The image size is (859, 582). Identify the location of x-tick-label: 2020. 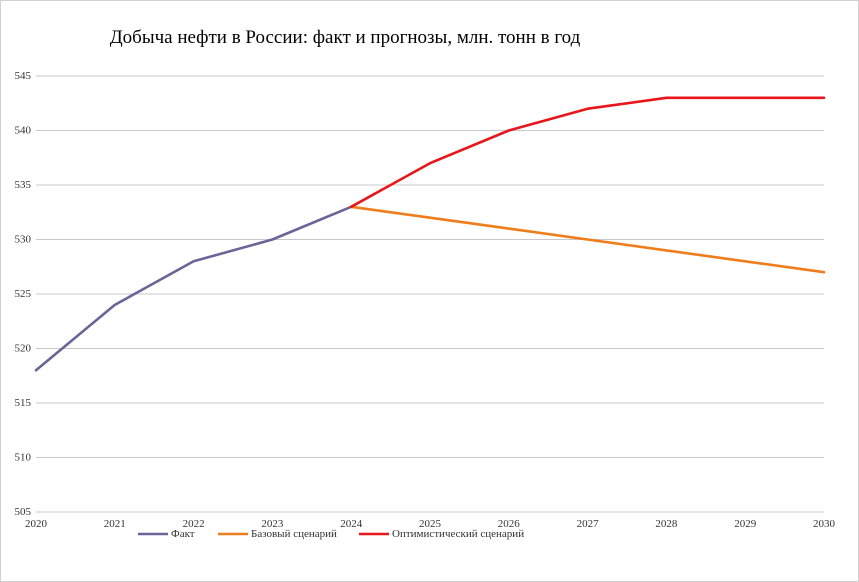
(36, 524).